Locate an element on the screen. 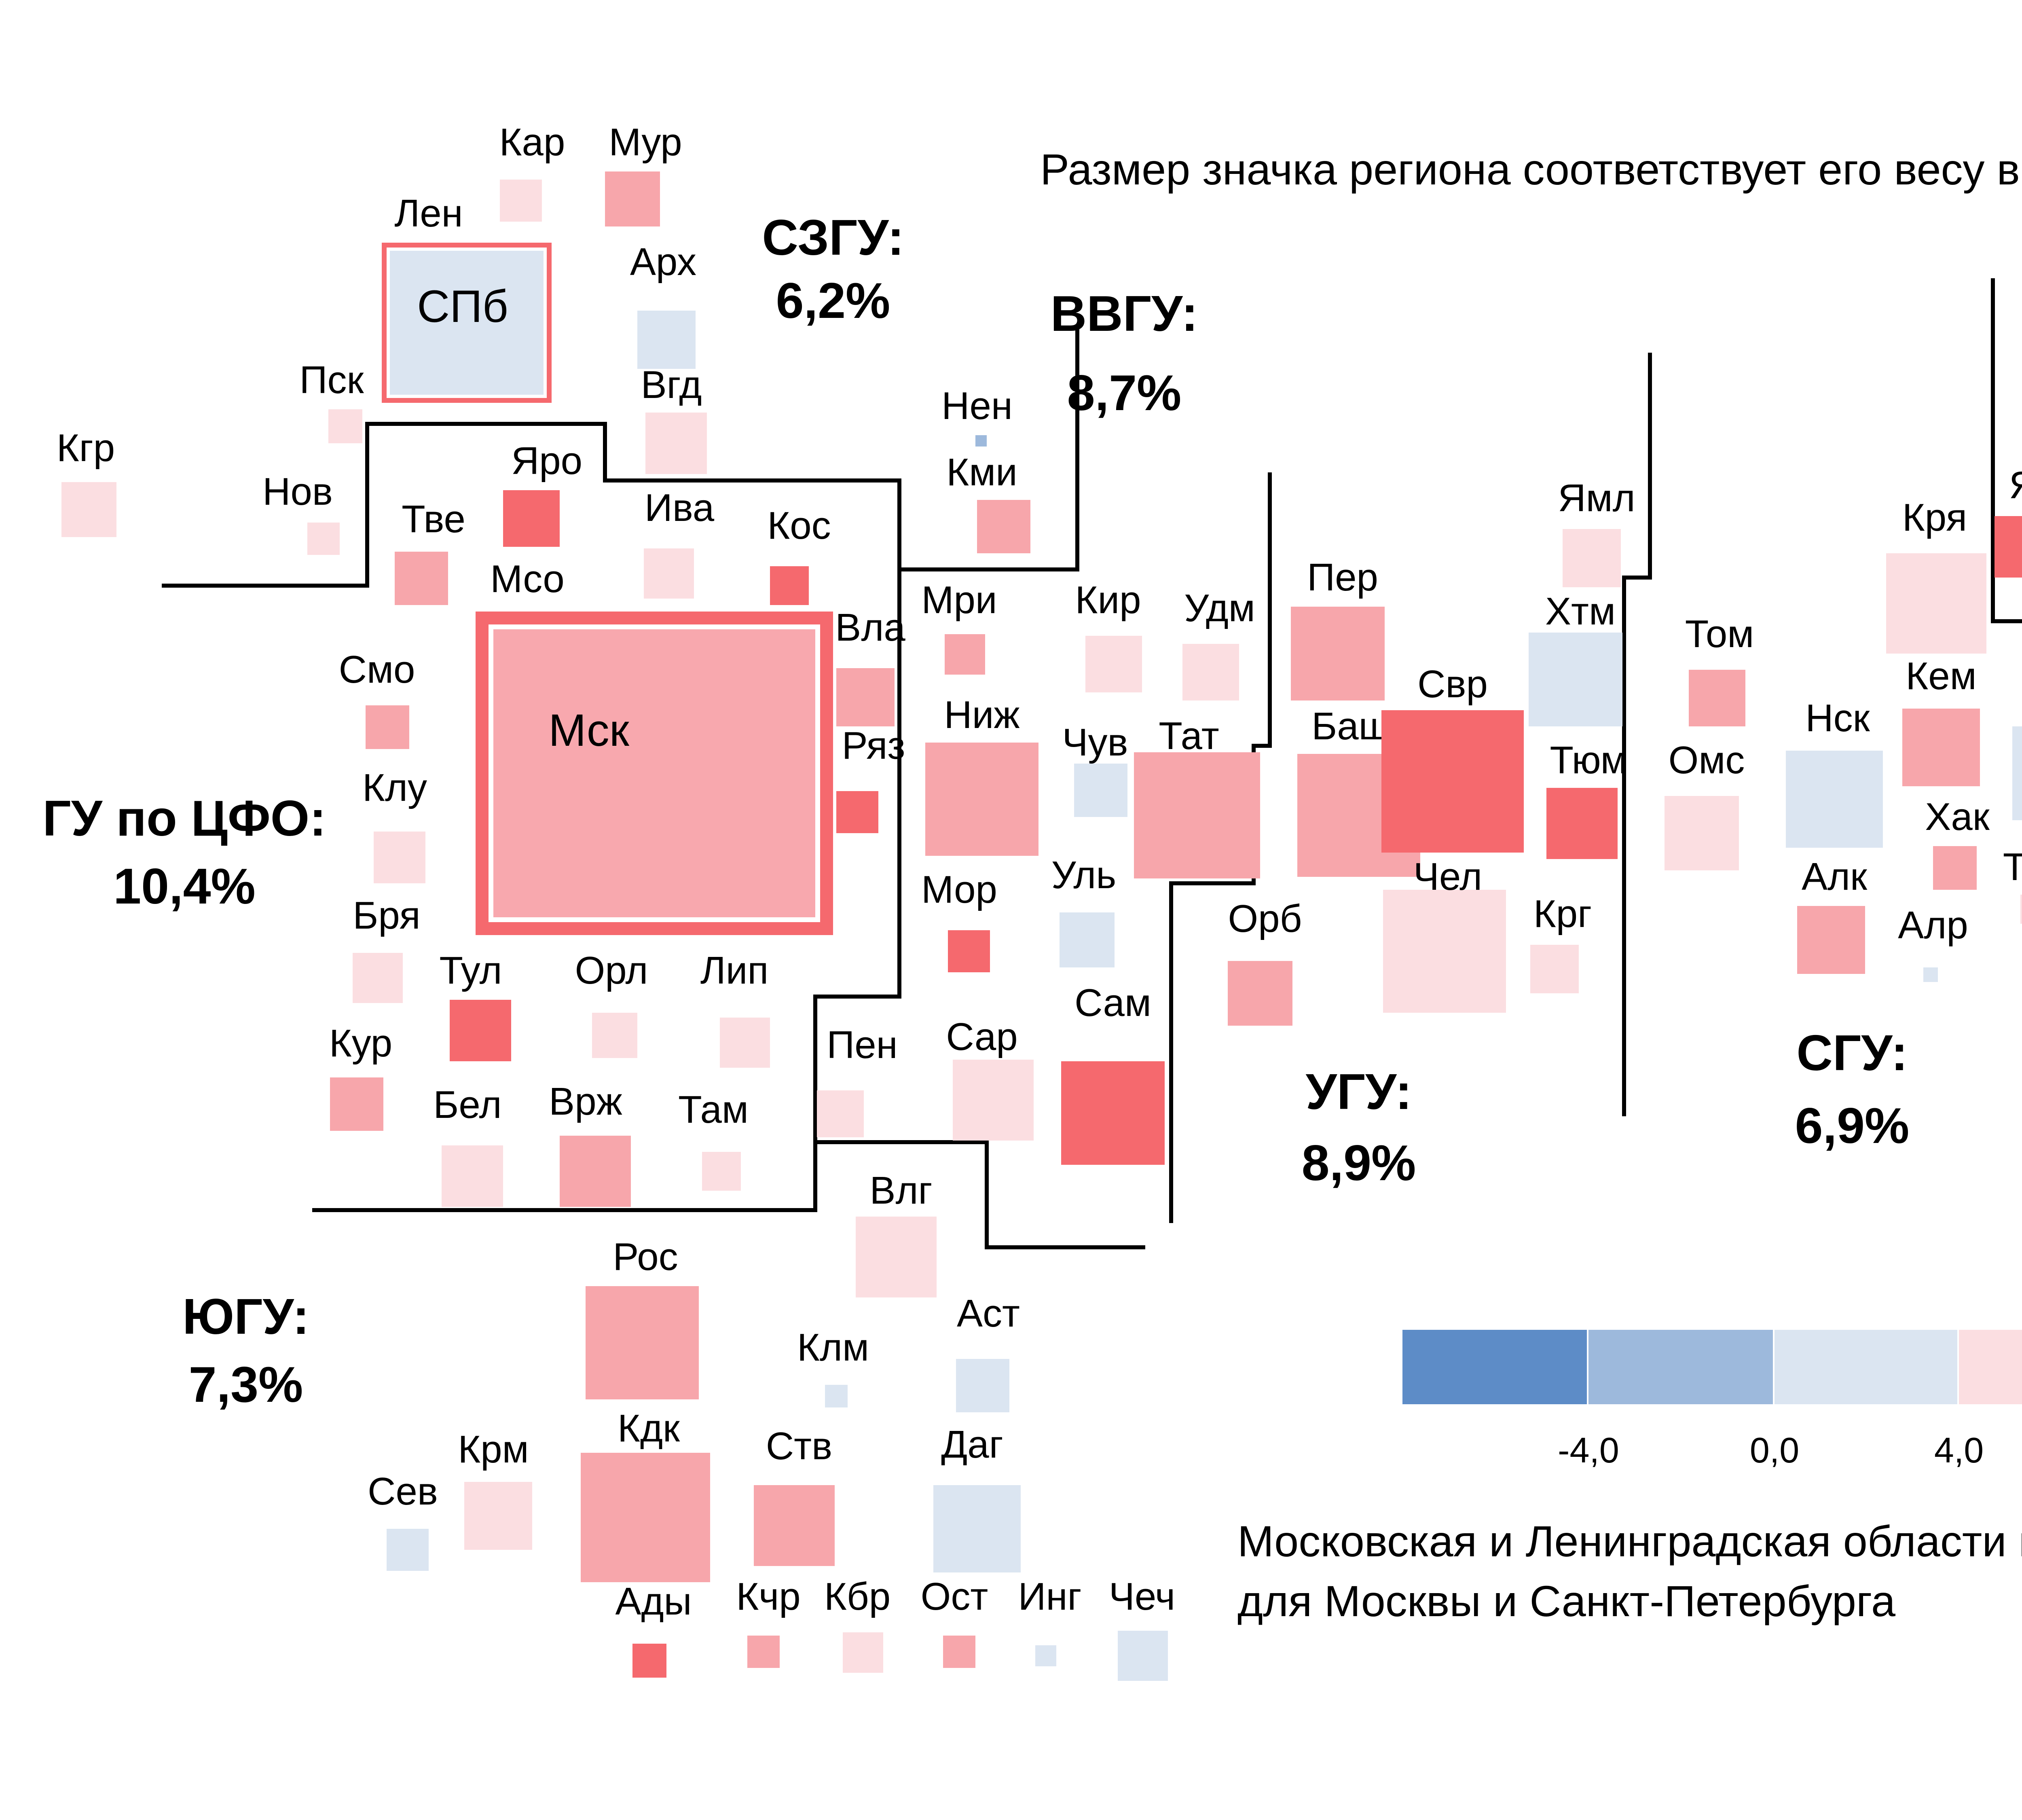  region-label-Удм: Удм is located at coordinates (1219, 609).